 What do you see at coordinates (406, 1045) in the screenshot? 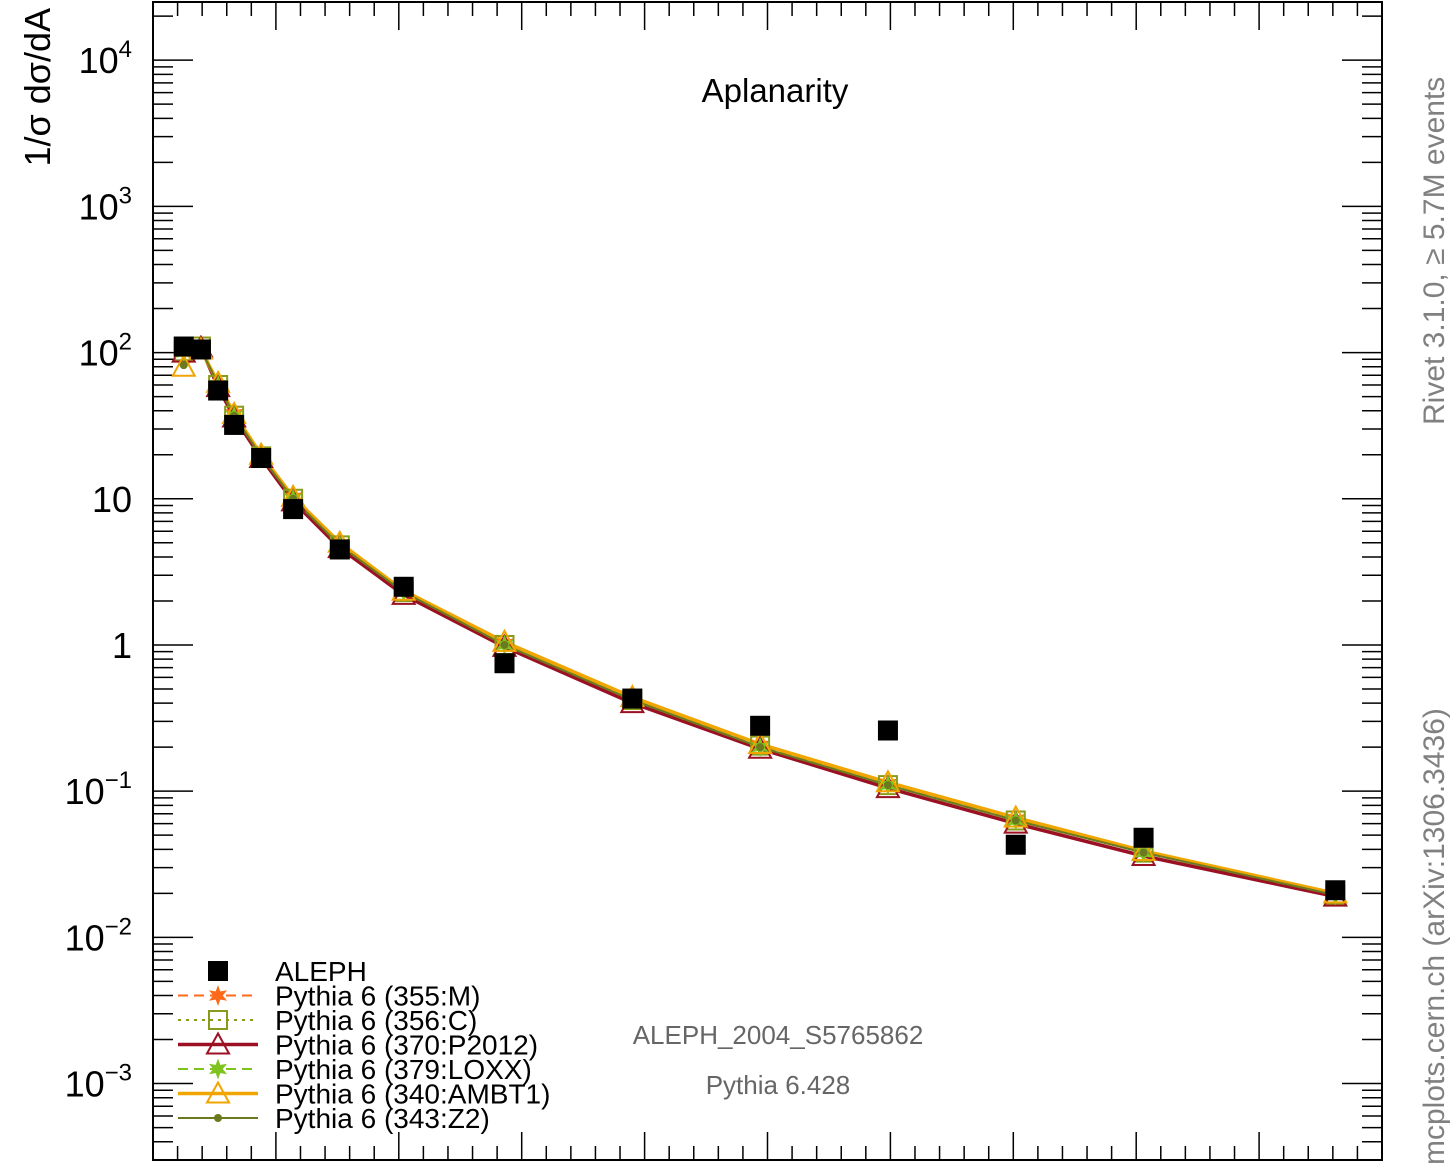
I see `legend-label: Pythia 6 (370:P2012)` at bounding box center [406, 1045].